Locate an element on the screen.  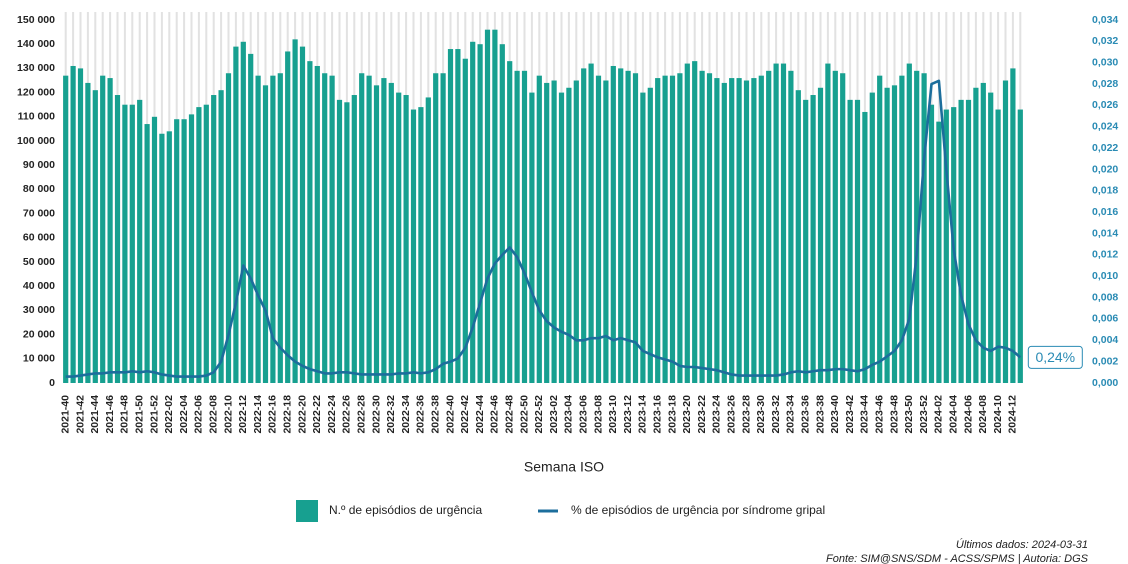
x-tick-label: 2023-14 is located at coordinates (643, 414).